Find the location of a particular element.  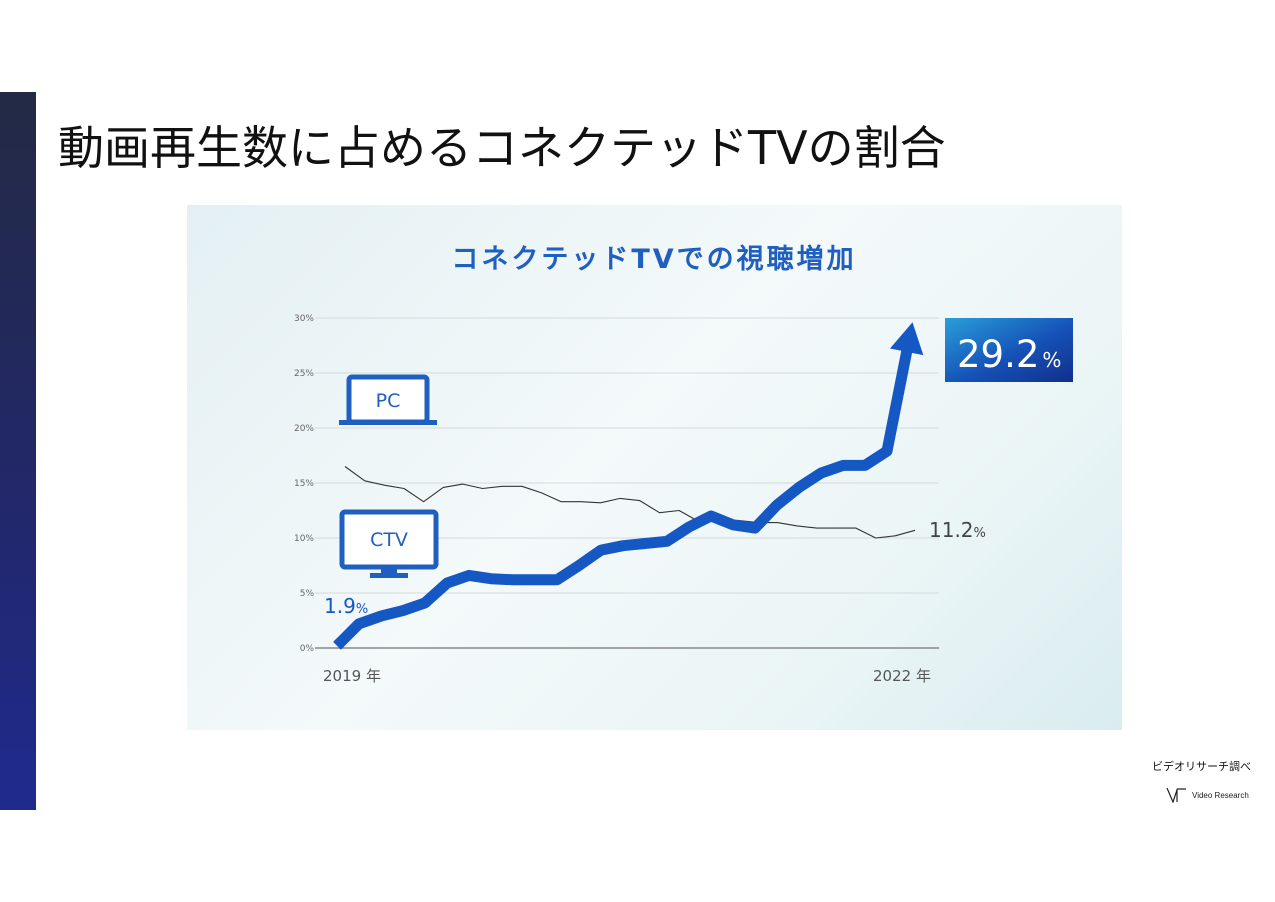

video-research-logo-mark is located at coordinates (1176, 795).